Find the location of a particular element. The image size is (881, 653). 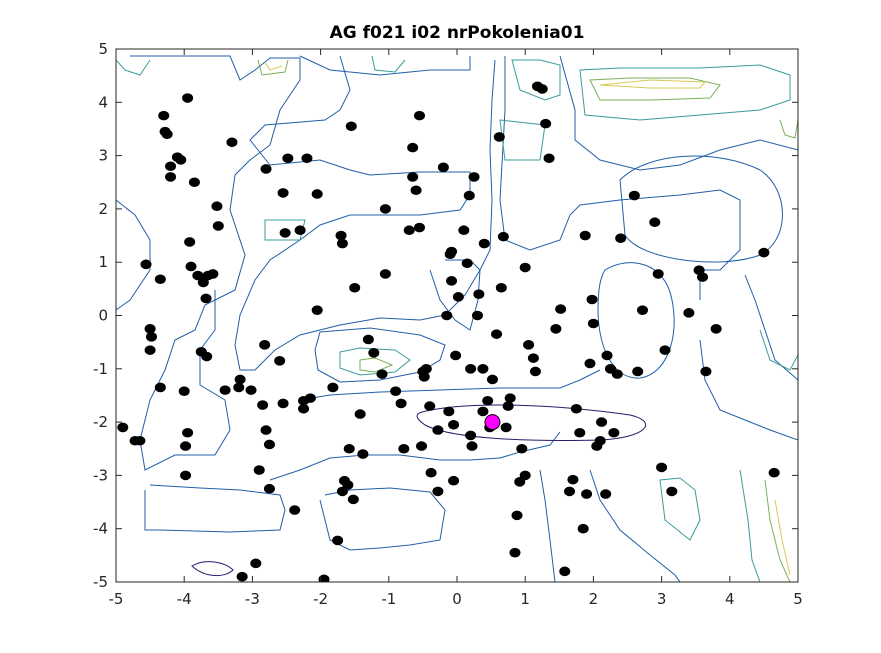

y-tick-label: 5 is located at coordinates (103, 49).